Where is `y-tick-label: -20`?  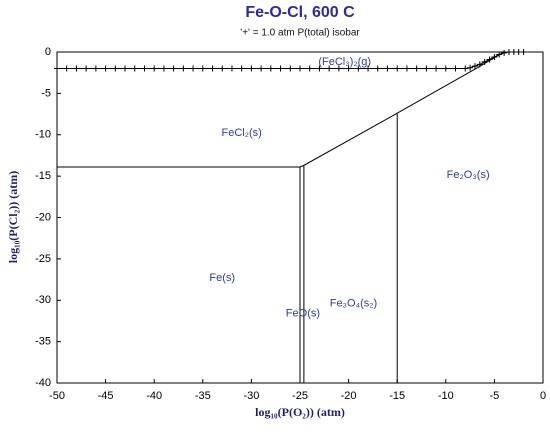 y-tick-label: -20 is located at coordinates (43, 217).